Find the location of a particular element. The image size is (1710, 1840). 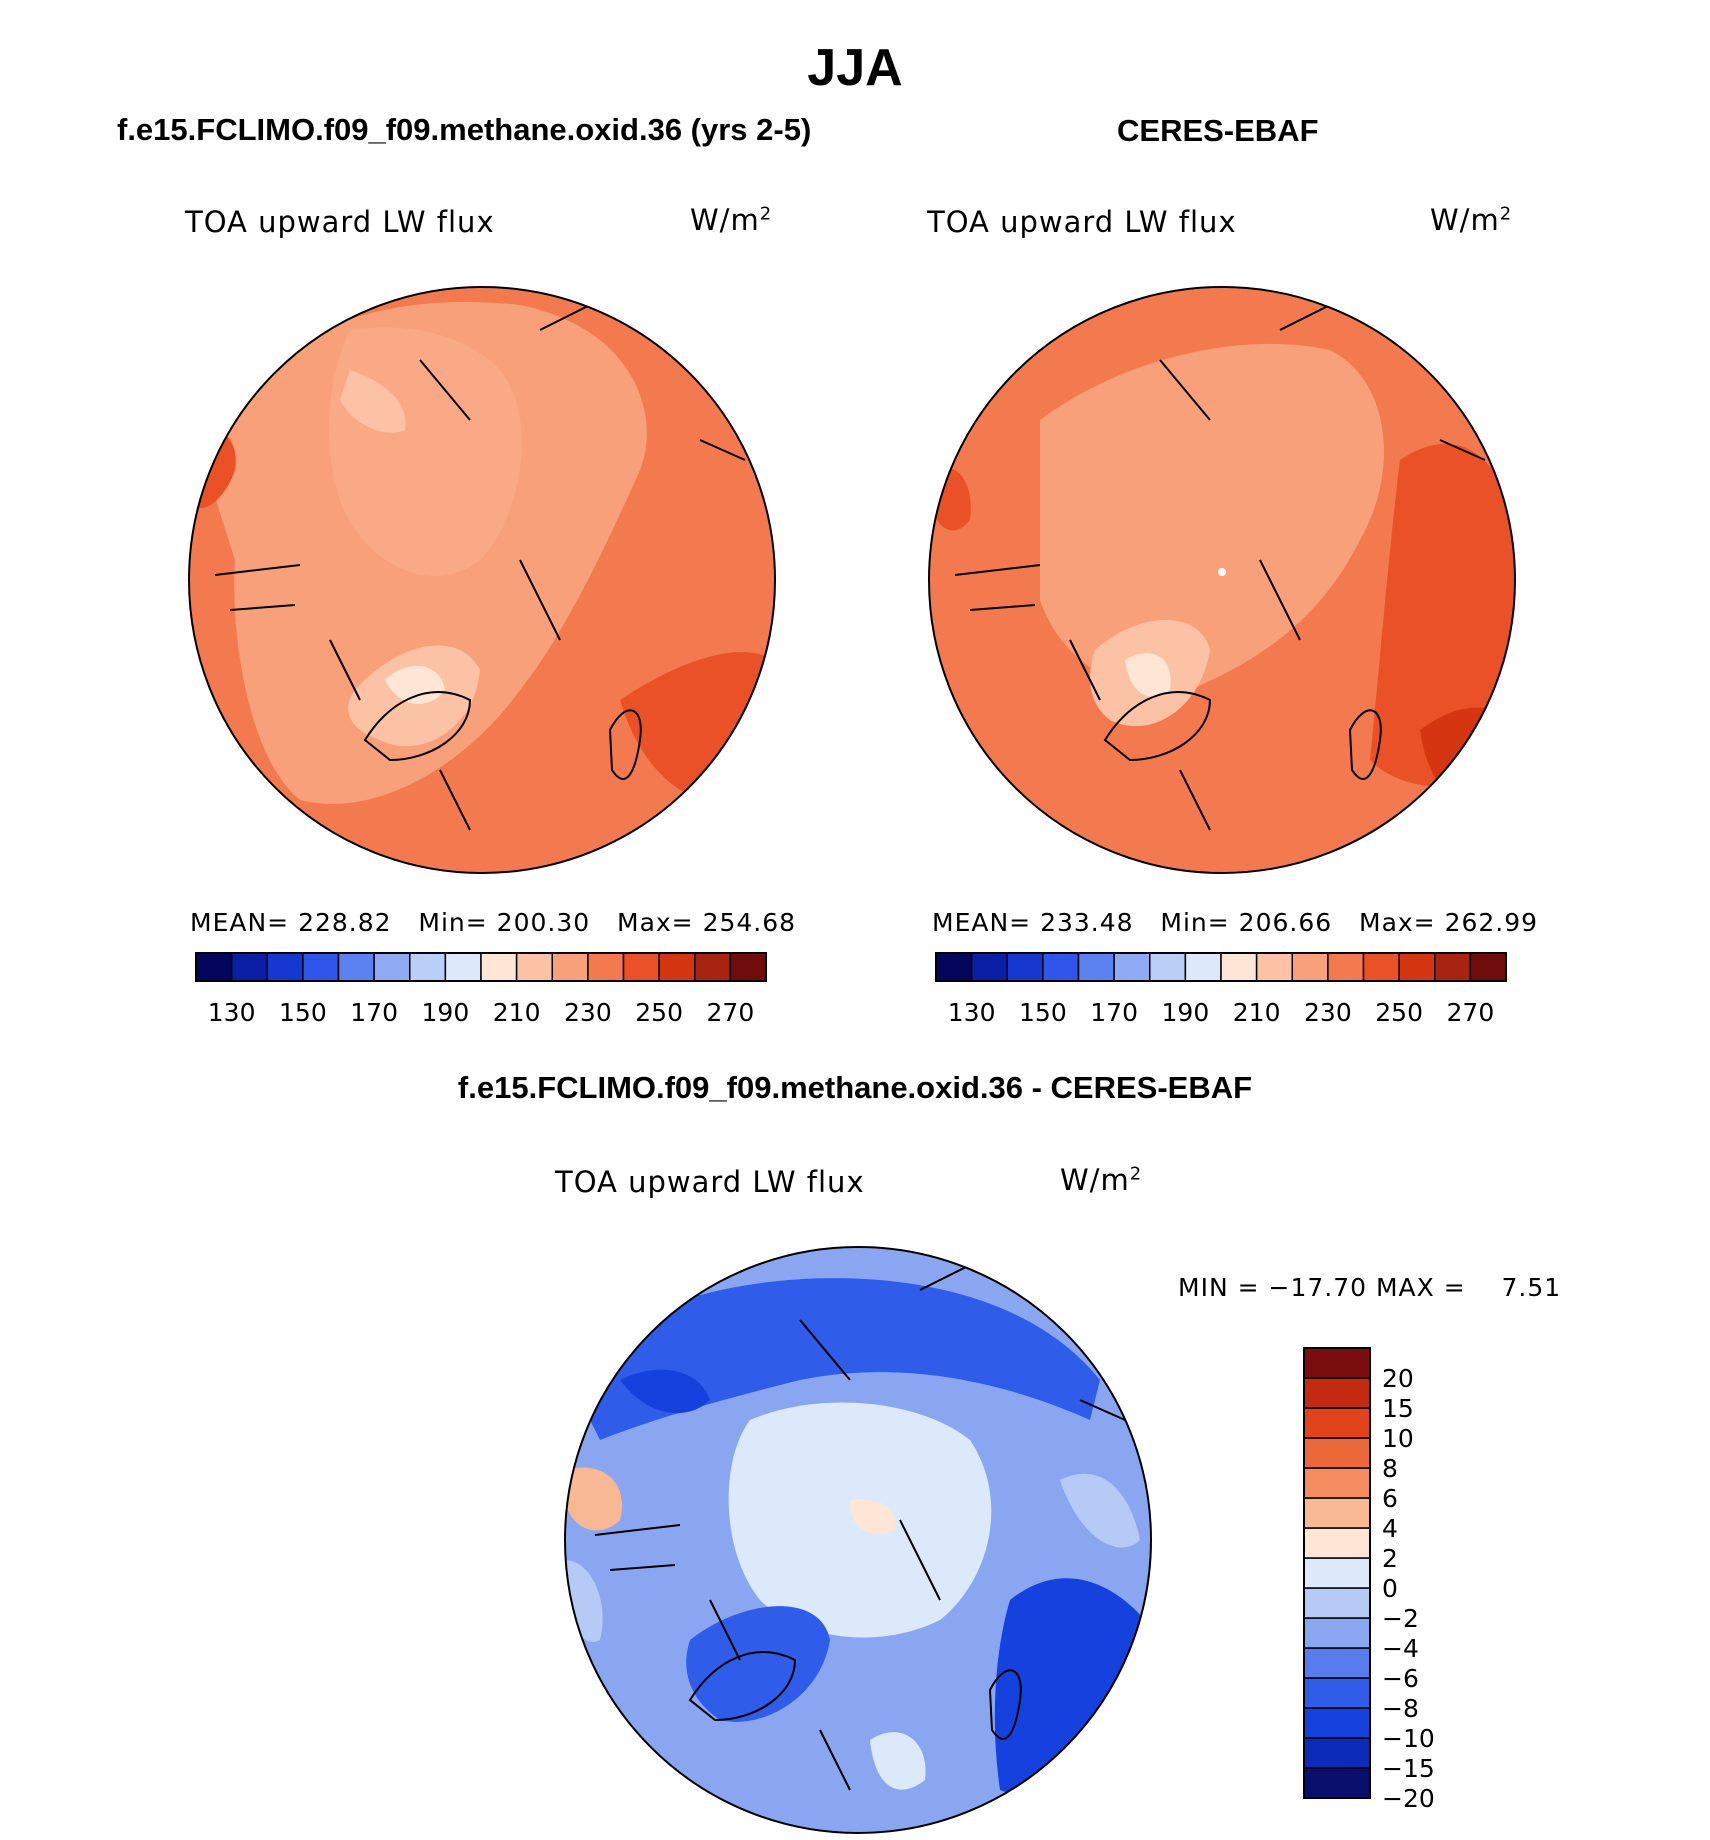

model-colorbar-frame is located at coordinates (481, 967).